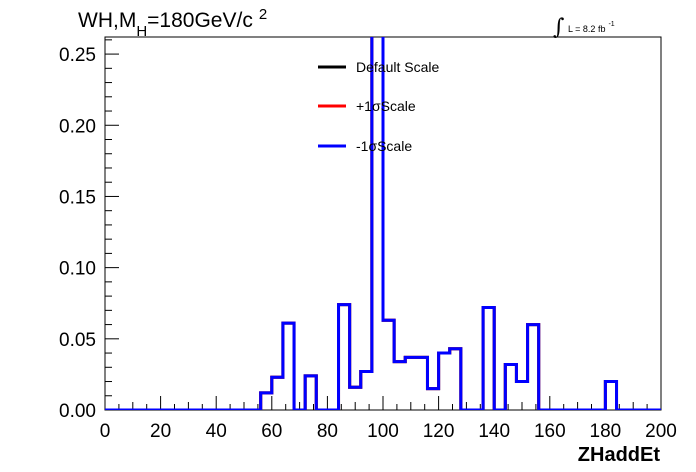 The width and height of the screenshot is (696, 472). I want to click on integral-symbol: ∫, so click(559, 27).